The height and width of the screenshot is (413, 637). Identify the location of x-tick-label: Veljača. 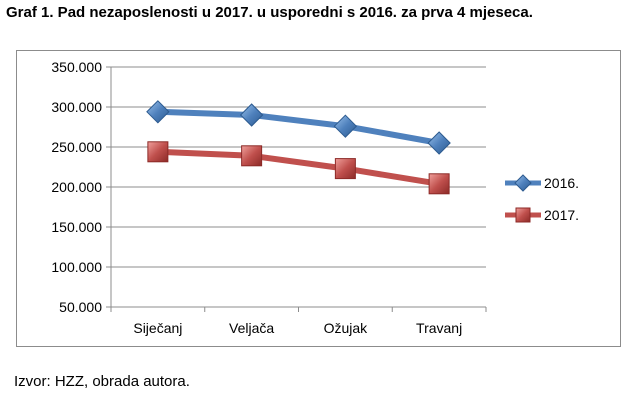
(251, 328).